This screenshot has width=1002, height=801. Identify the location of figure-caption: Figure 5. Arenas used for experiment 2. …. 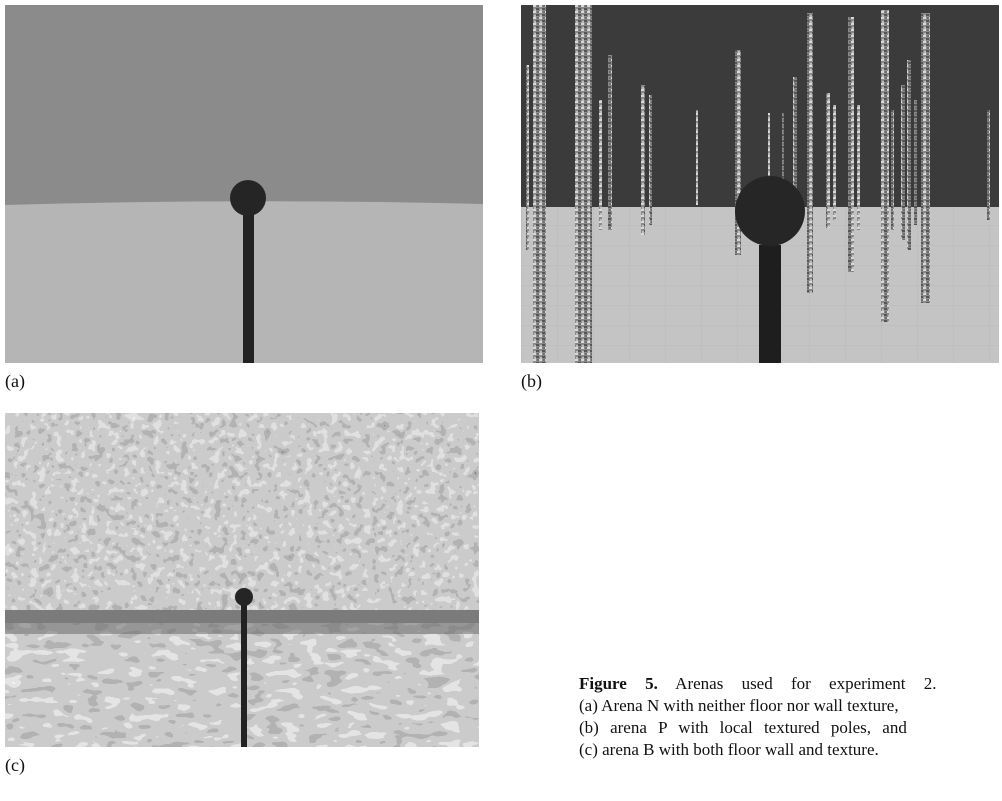
(787, 717).